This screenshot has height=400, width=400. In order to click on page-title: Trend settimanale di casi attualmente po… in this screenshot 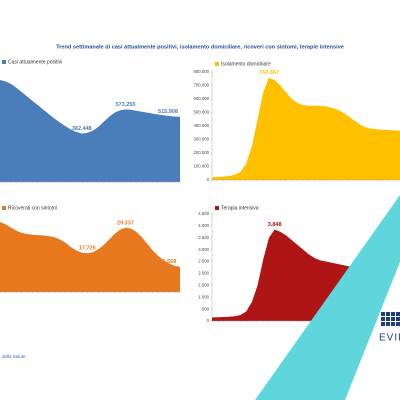, I will do `click(200, 47)`.